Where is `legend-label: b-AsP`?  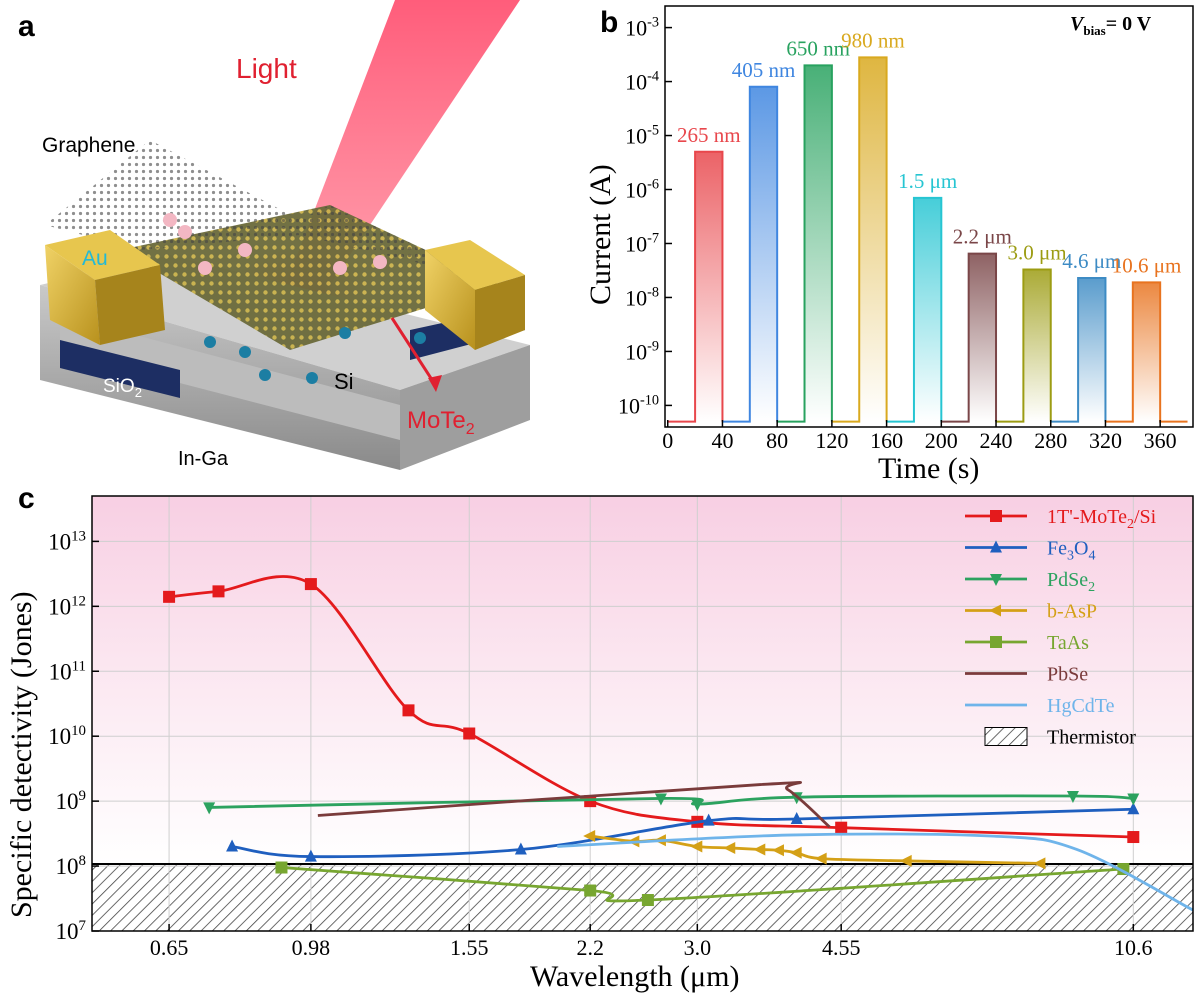 legend-label: b-AsP is located at coordinates (1072, 612).